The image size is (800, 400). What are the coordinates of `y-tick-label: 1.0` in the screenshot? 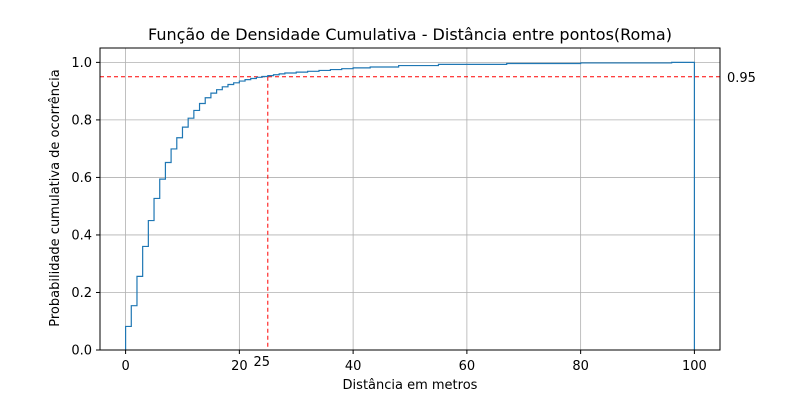 It's located at (81, 63).